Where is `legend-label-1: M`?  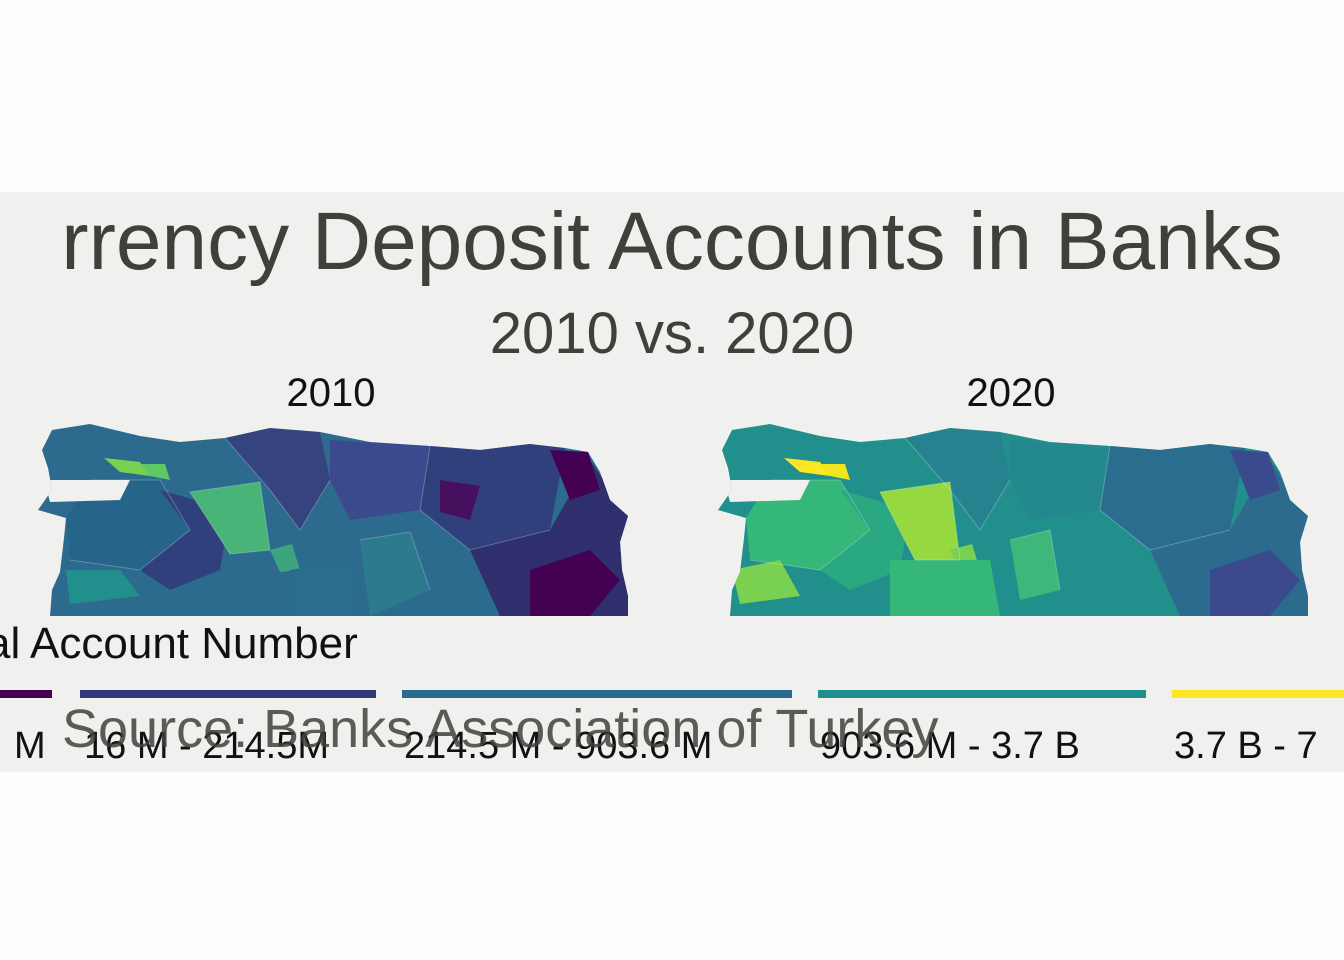 legend-label-1: M is located at coordinates (30, 746).